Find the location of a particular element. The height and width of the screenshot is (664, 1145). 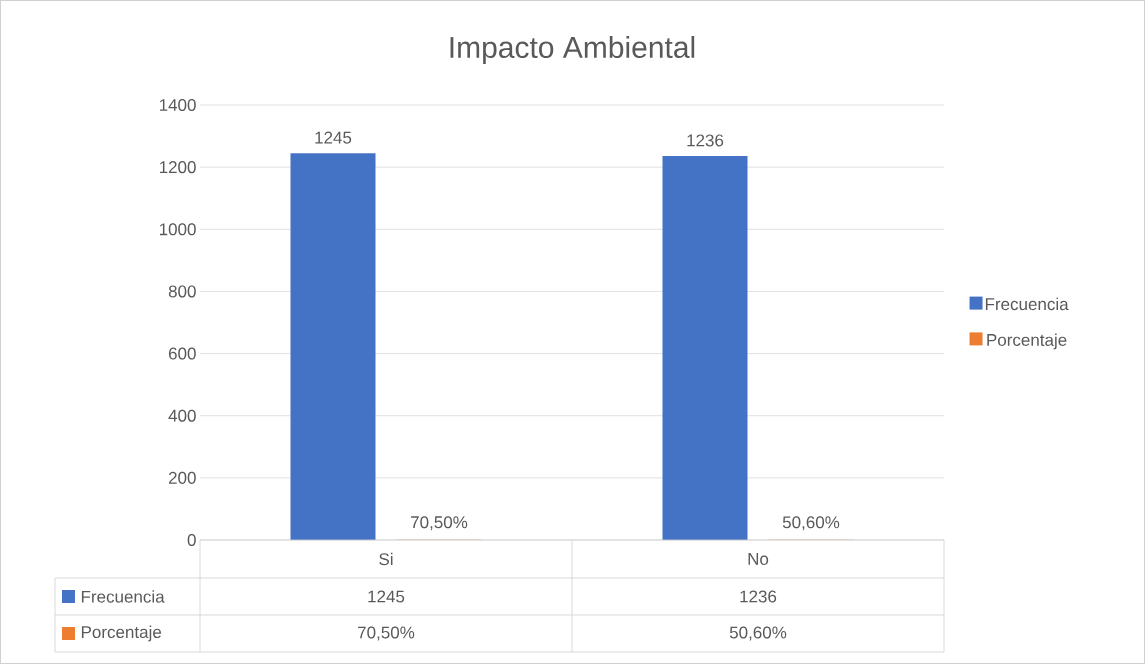

data-label: 1245 is located at coordinates (386, 596).